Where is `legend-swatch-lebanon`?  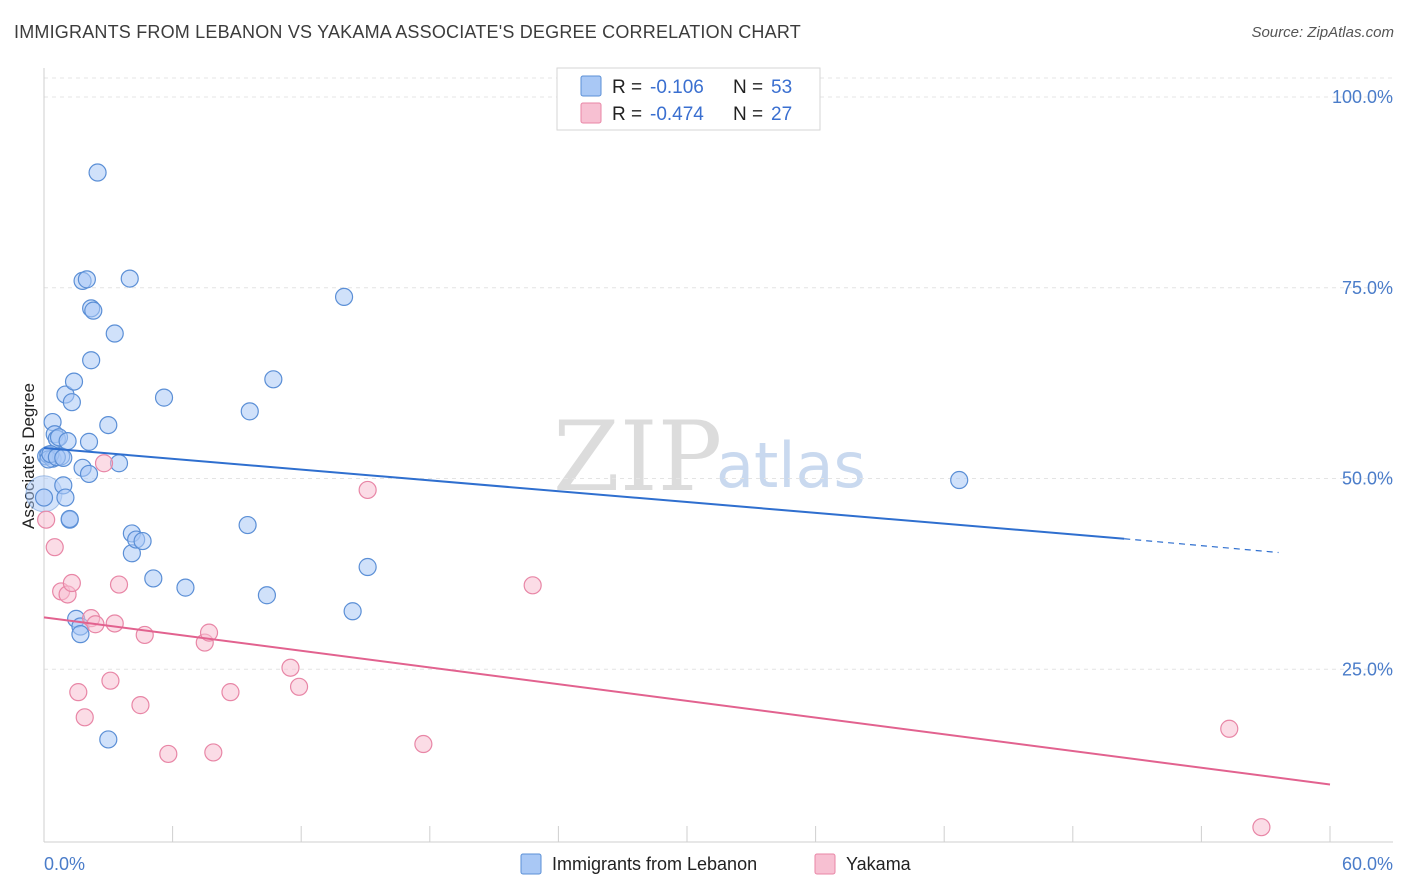
legend-swatch-lebanon is located at coordinates (591, 86).